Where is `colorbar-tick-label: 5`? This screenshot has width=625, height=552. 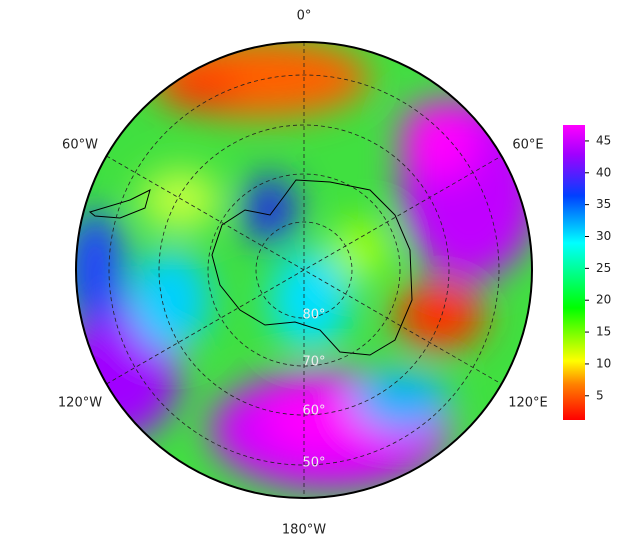 colorbar-tick-label: 5 is located at coordinates (600, 395).